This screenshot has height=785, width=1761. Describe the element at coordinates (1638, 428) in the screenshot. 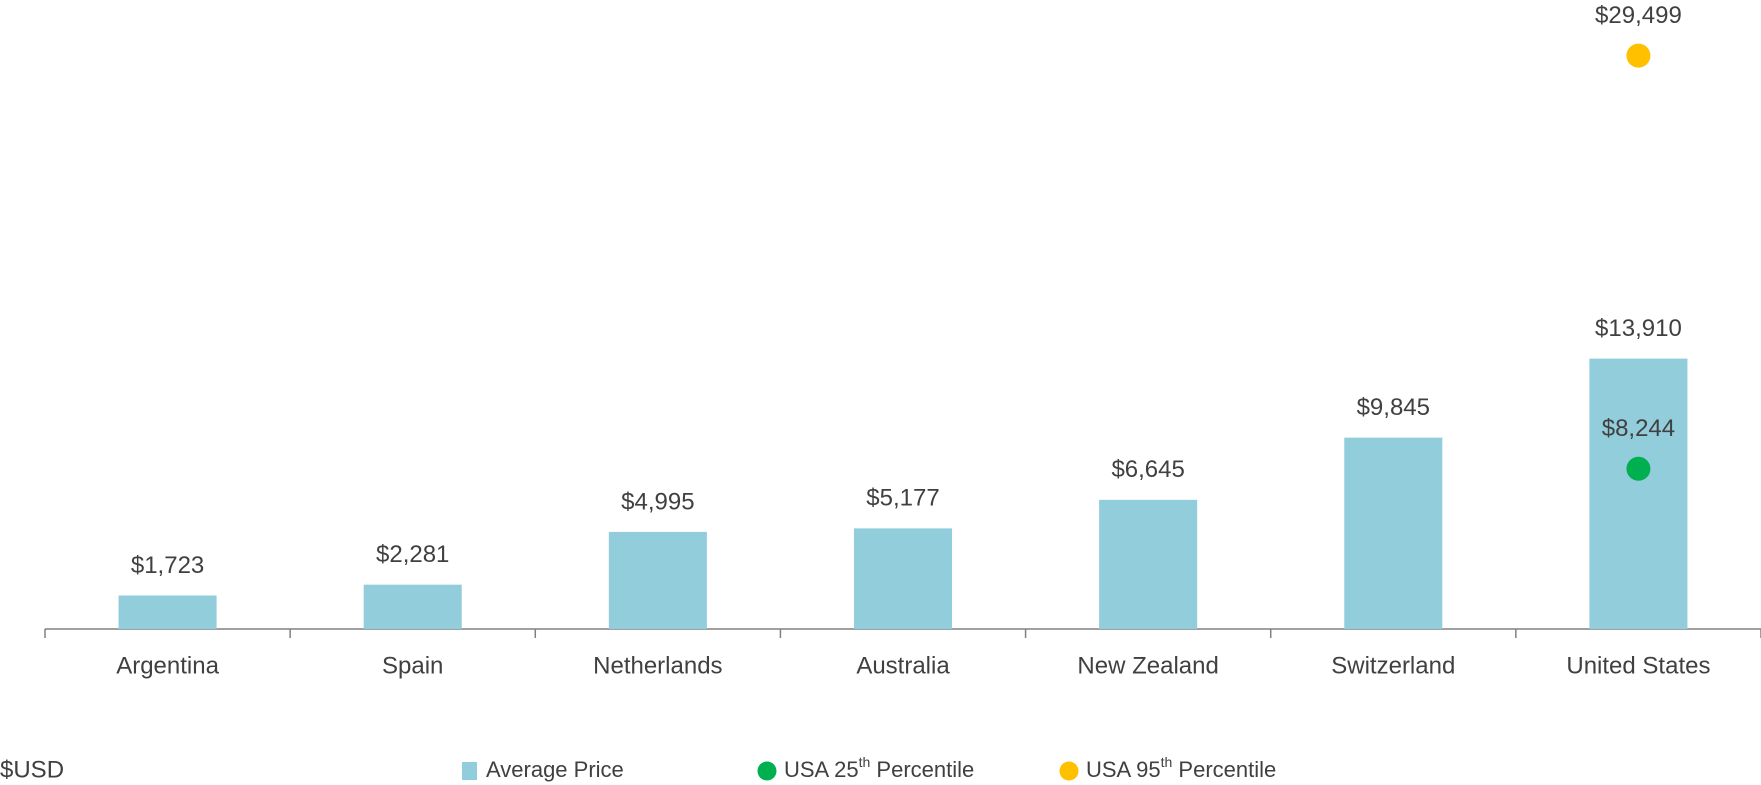

I see `data-label: $8,244` at that location.